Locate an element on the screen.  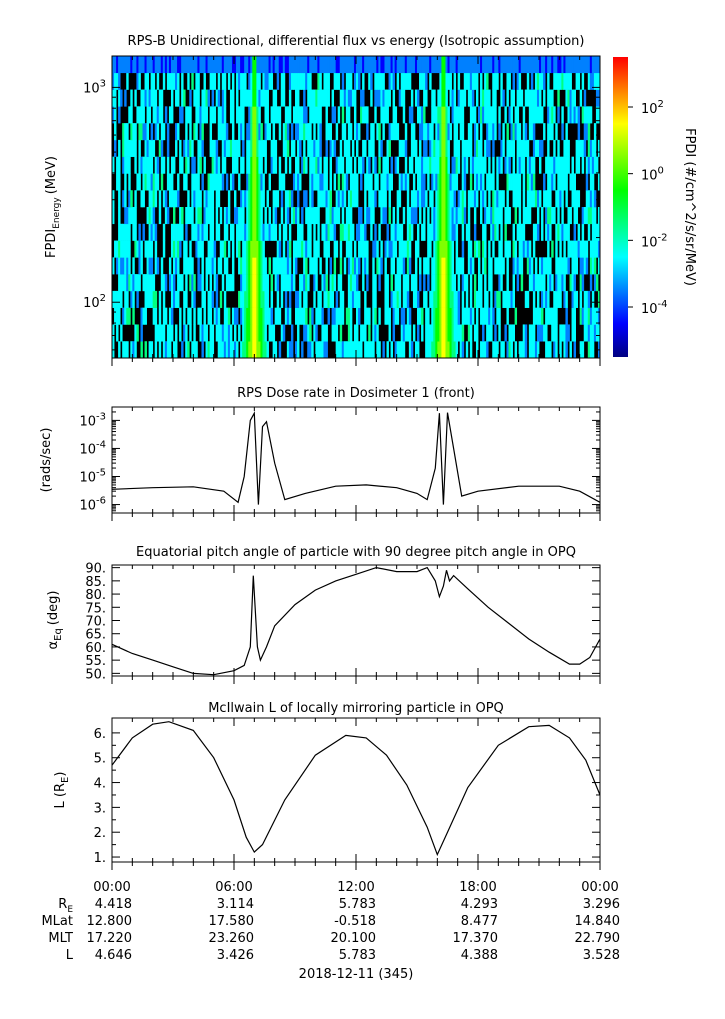
colorbar-tick-label: 10² is located at coordinates (652, 108).